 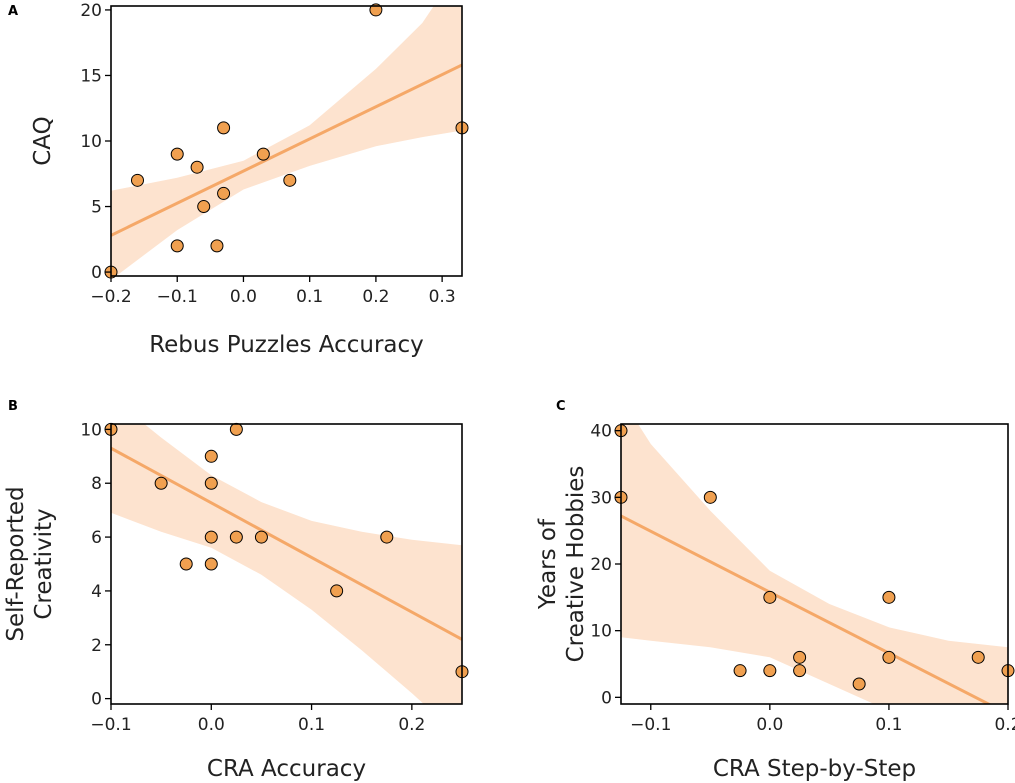 I want to click on panel-letter: A, so click(x=13, y=11).